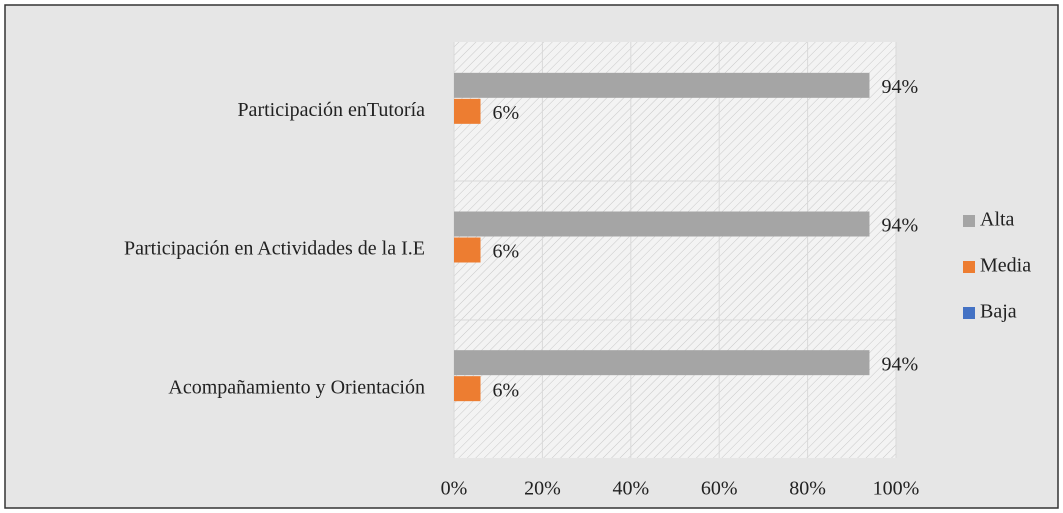  Describe the element at coordinates (719, 489) in the screenshot. I see `x-tick-label: 60%` at that location.